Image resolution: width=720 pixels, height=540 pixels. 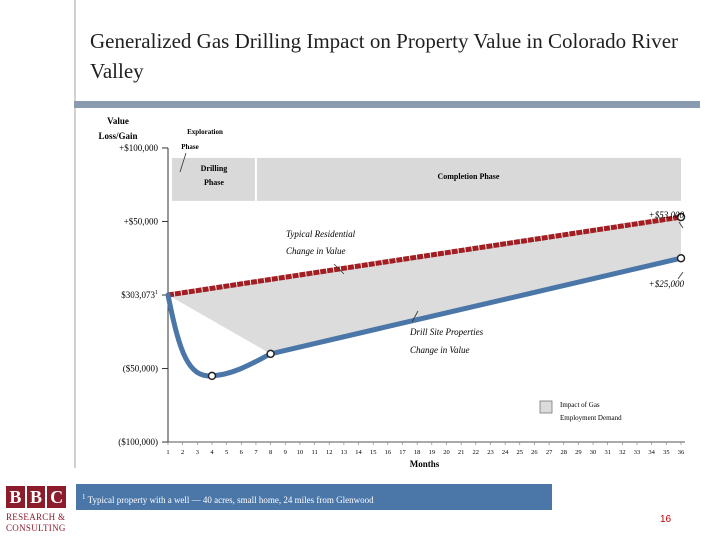 What do you see at coordinates (212, 452) in the screenshot?
I see `x-tick-label-4: 4` at bounding box center [212, 452].